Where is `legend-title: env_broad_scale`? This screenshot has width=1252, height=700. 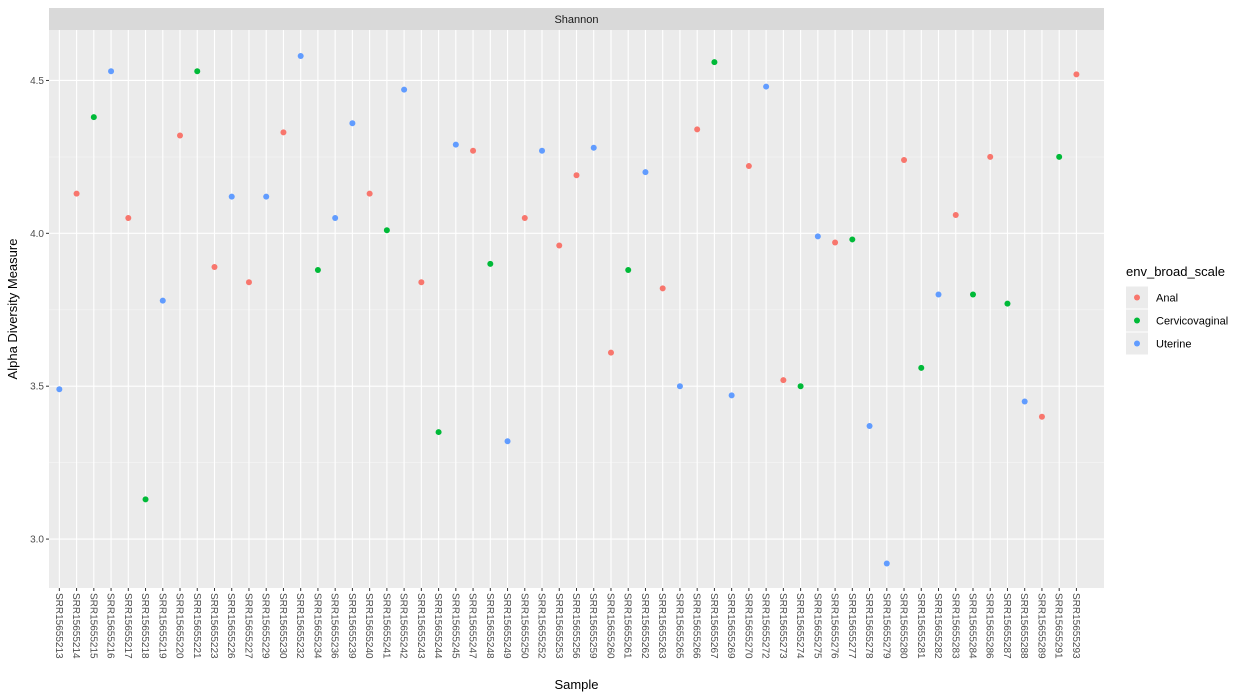
legend-title: env_broad_scale is located at coordinates (1175, 271).